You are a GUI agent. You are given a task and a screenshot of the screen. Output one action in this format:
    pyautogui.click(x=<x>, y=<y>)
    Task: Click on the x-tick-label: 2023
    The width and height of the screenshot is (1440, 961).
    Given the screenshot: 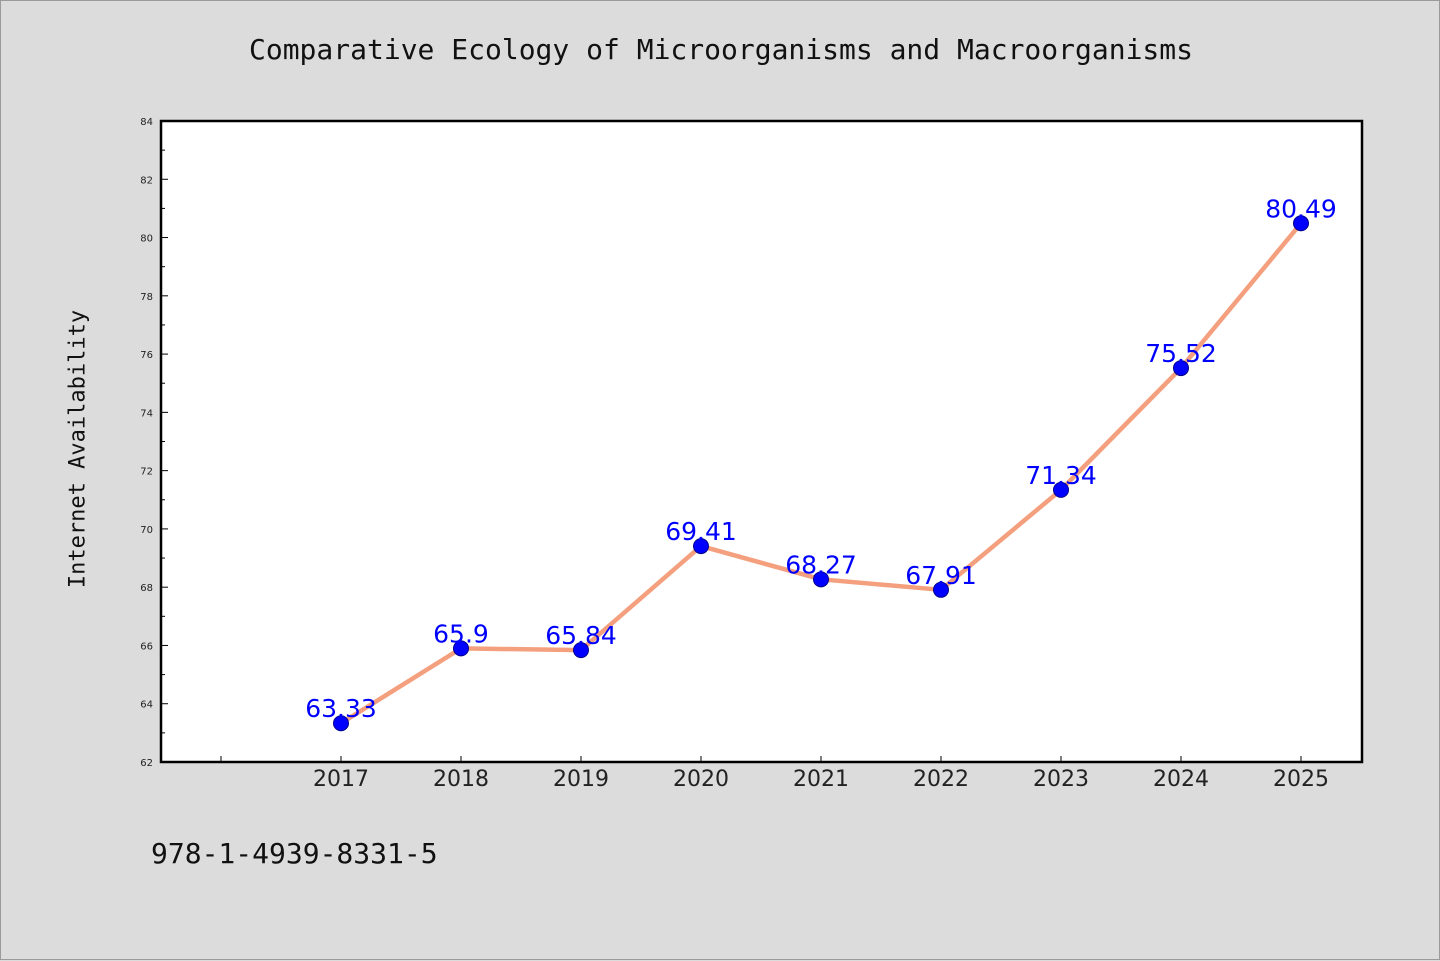 What is the action you would take?
    pyautogui.click(x=1061, y=779)
    